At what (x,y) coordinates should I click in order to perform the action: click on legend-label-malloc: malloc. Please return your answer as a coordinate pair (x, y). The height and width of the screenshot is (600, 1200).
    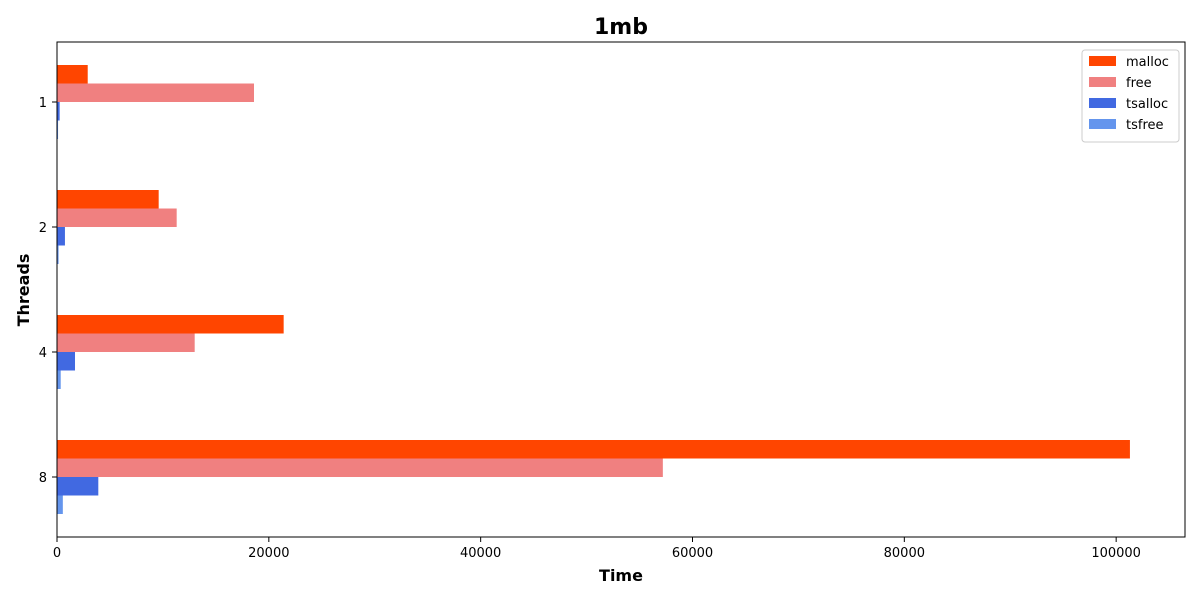
    Looking at the image, I should click on (1147, 62).